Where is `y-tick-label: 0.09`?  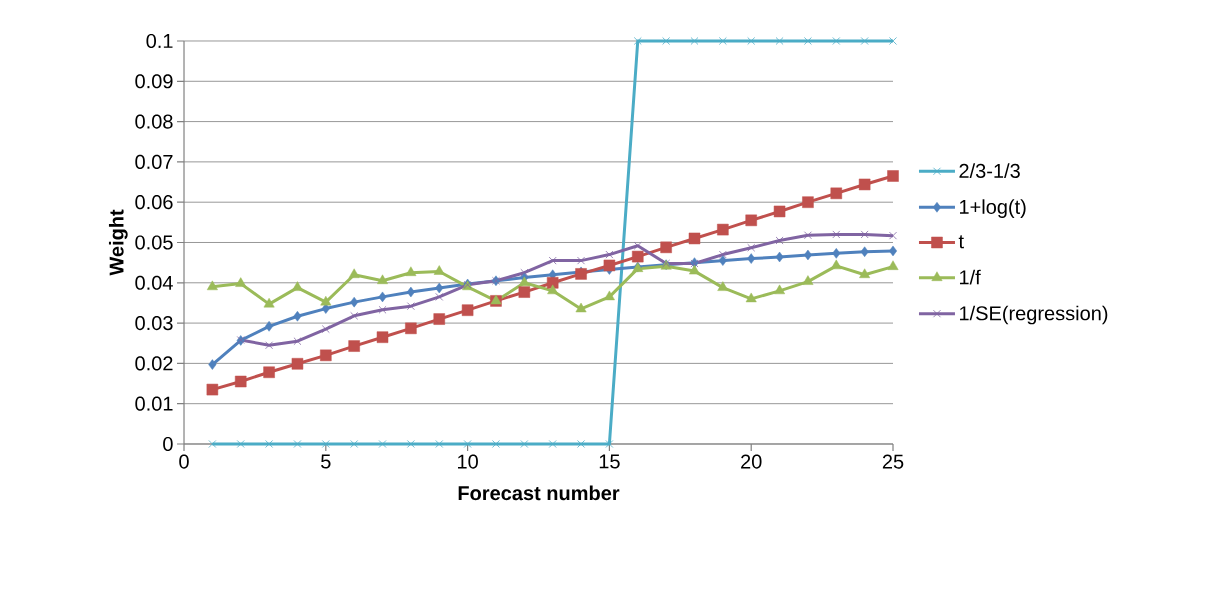
y-tick-label: 0.09 is located at coordinates (154, 81).